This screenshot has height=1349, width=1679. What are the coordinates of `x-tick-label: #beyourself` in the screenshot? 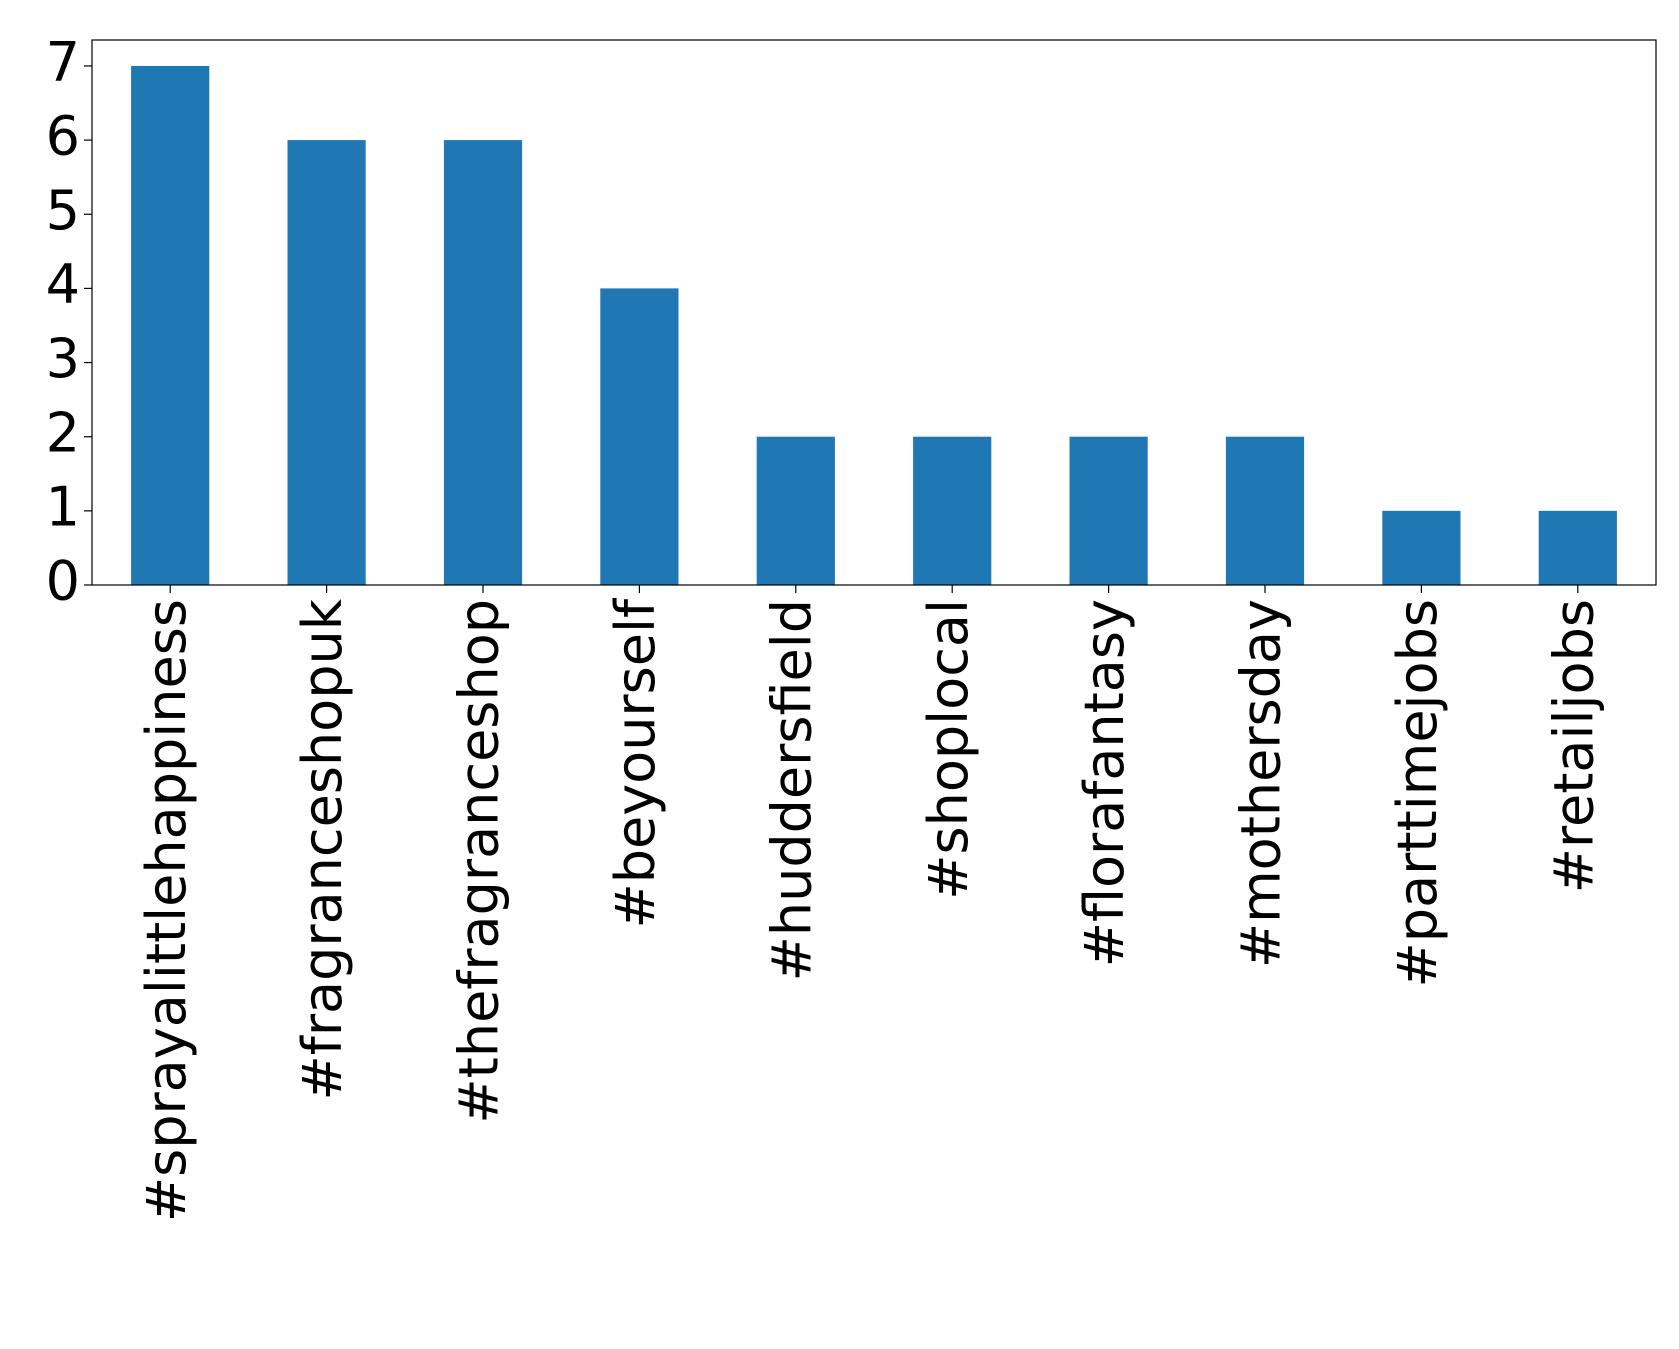 It's located at (635, 763).